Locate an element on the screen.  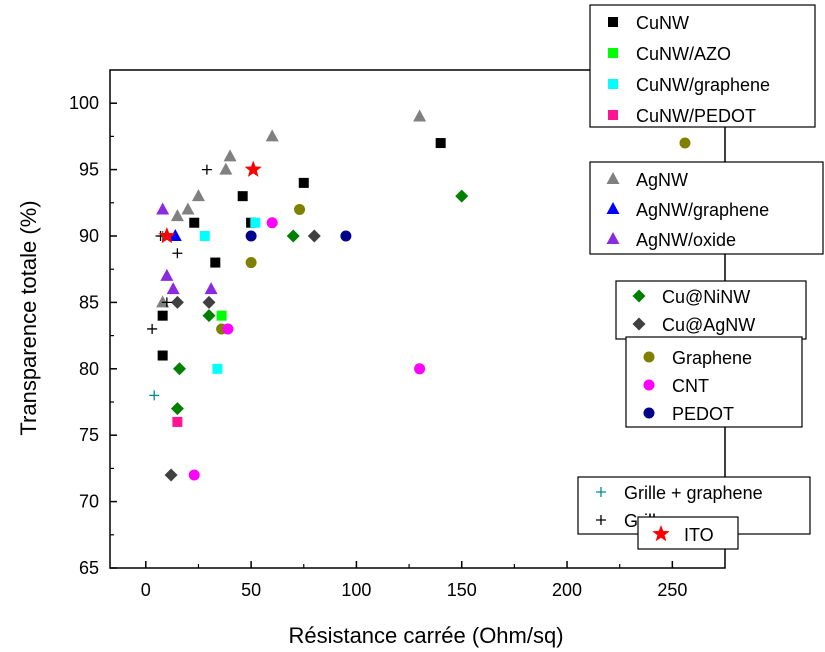
y-tick-label: 65 is located at coordinates (89, 568).